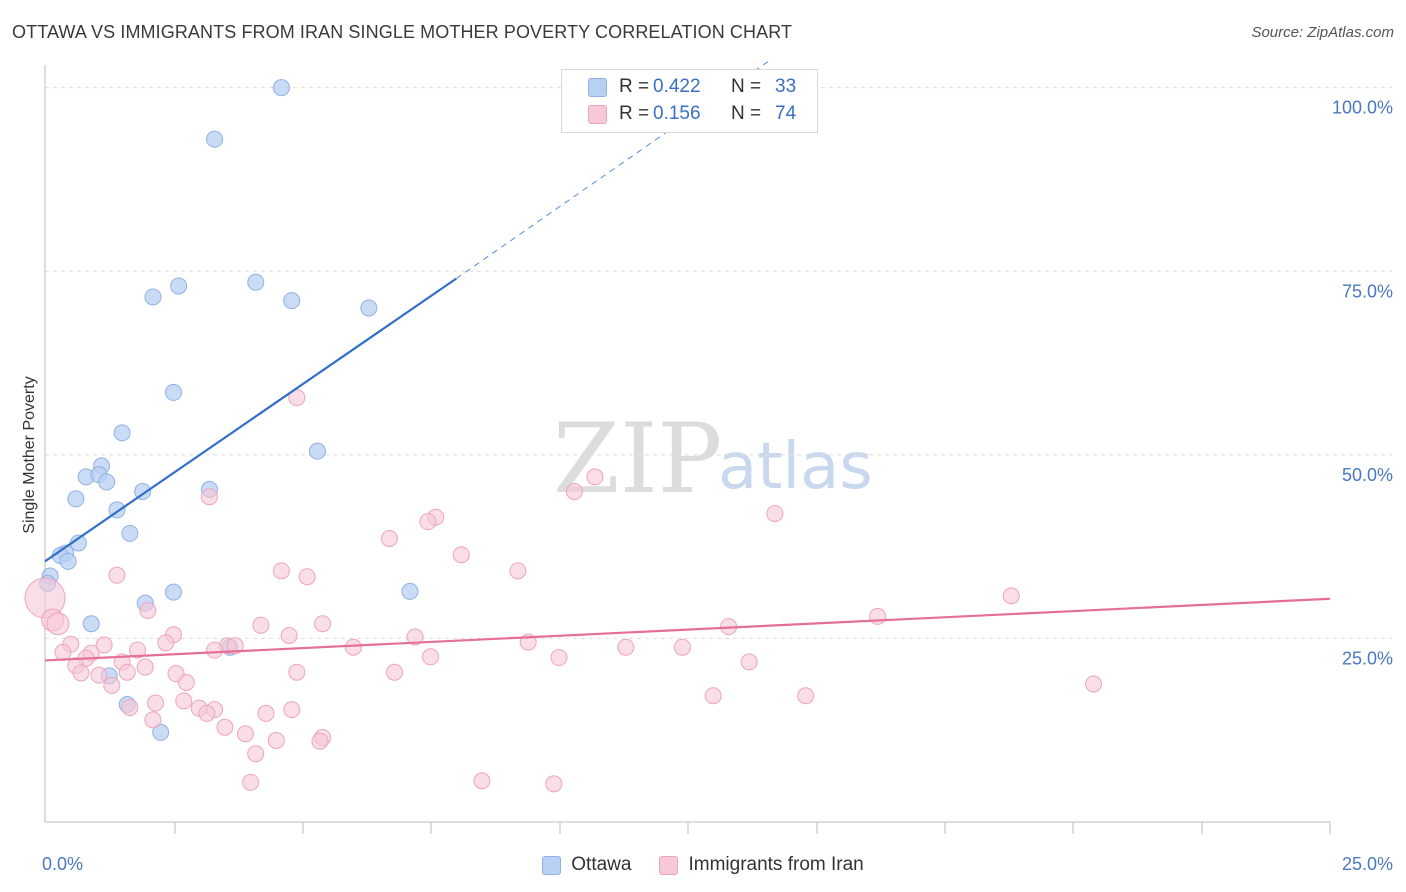 This screenshot has height=892, width=1406. I want to click on legend-label-ottawa: Ottawa, so click(601, 864).